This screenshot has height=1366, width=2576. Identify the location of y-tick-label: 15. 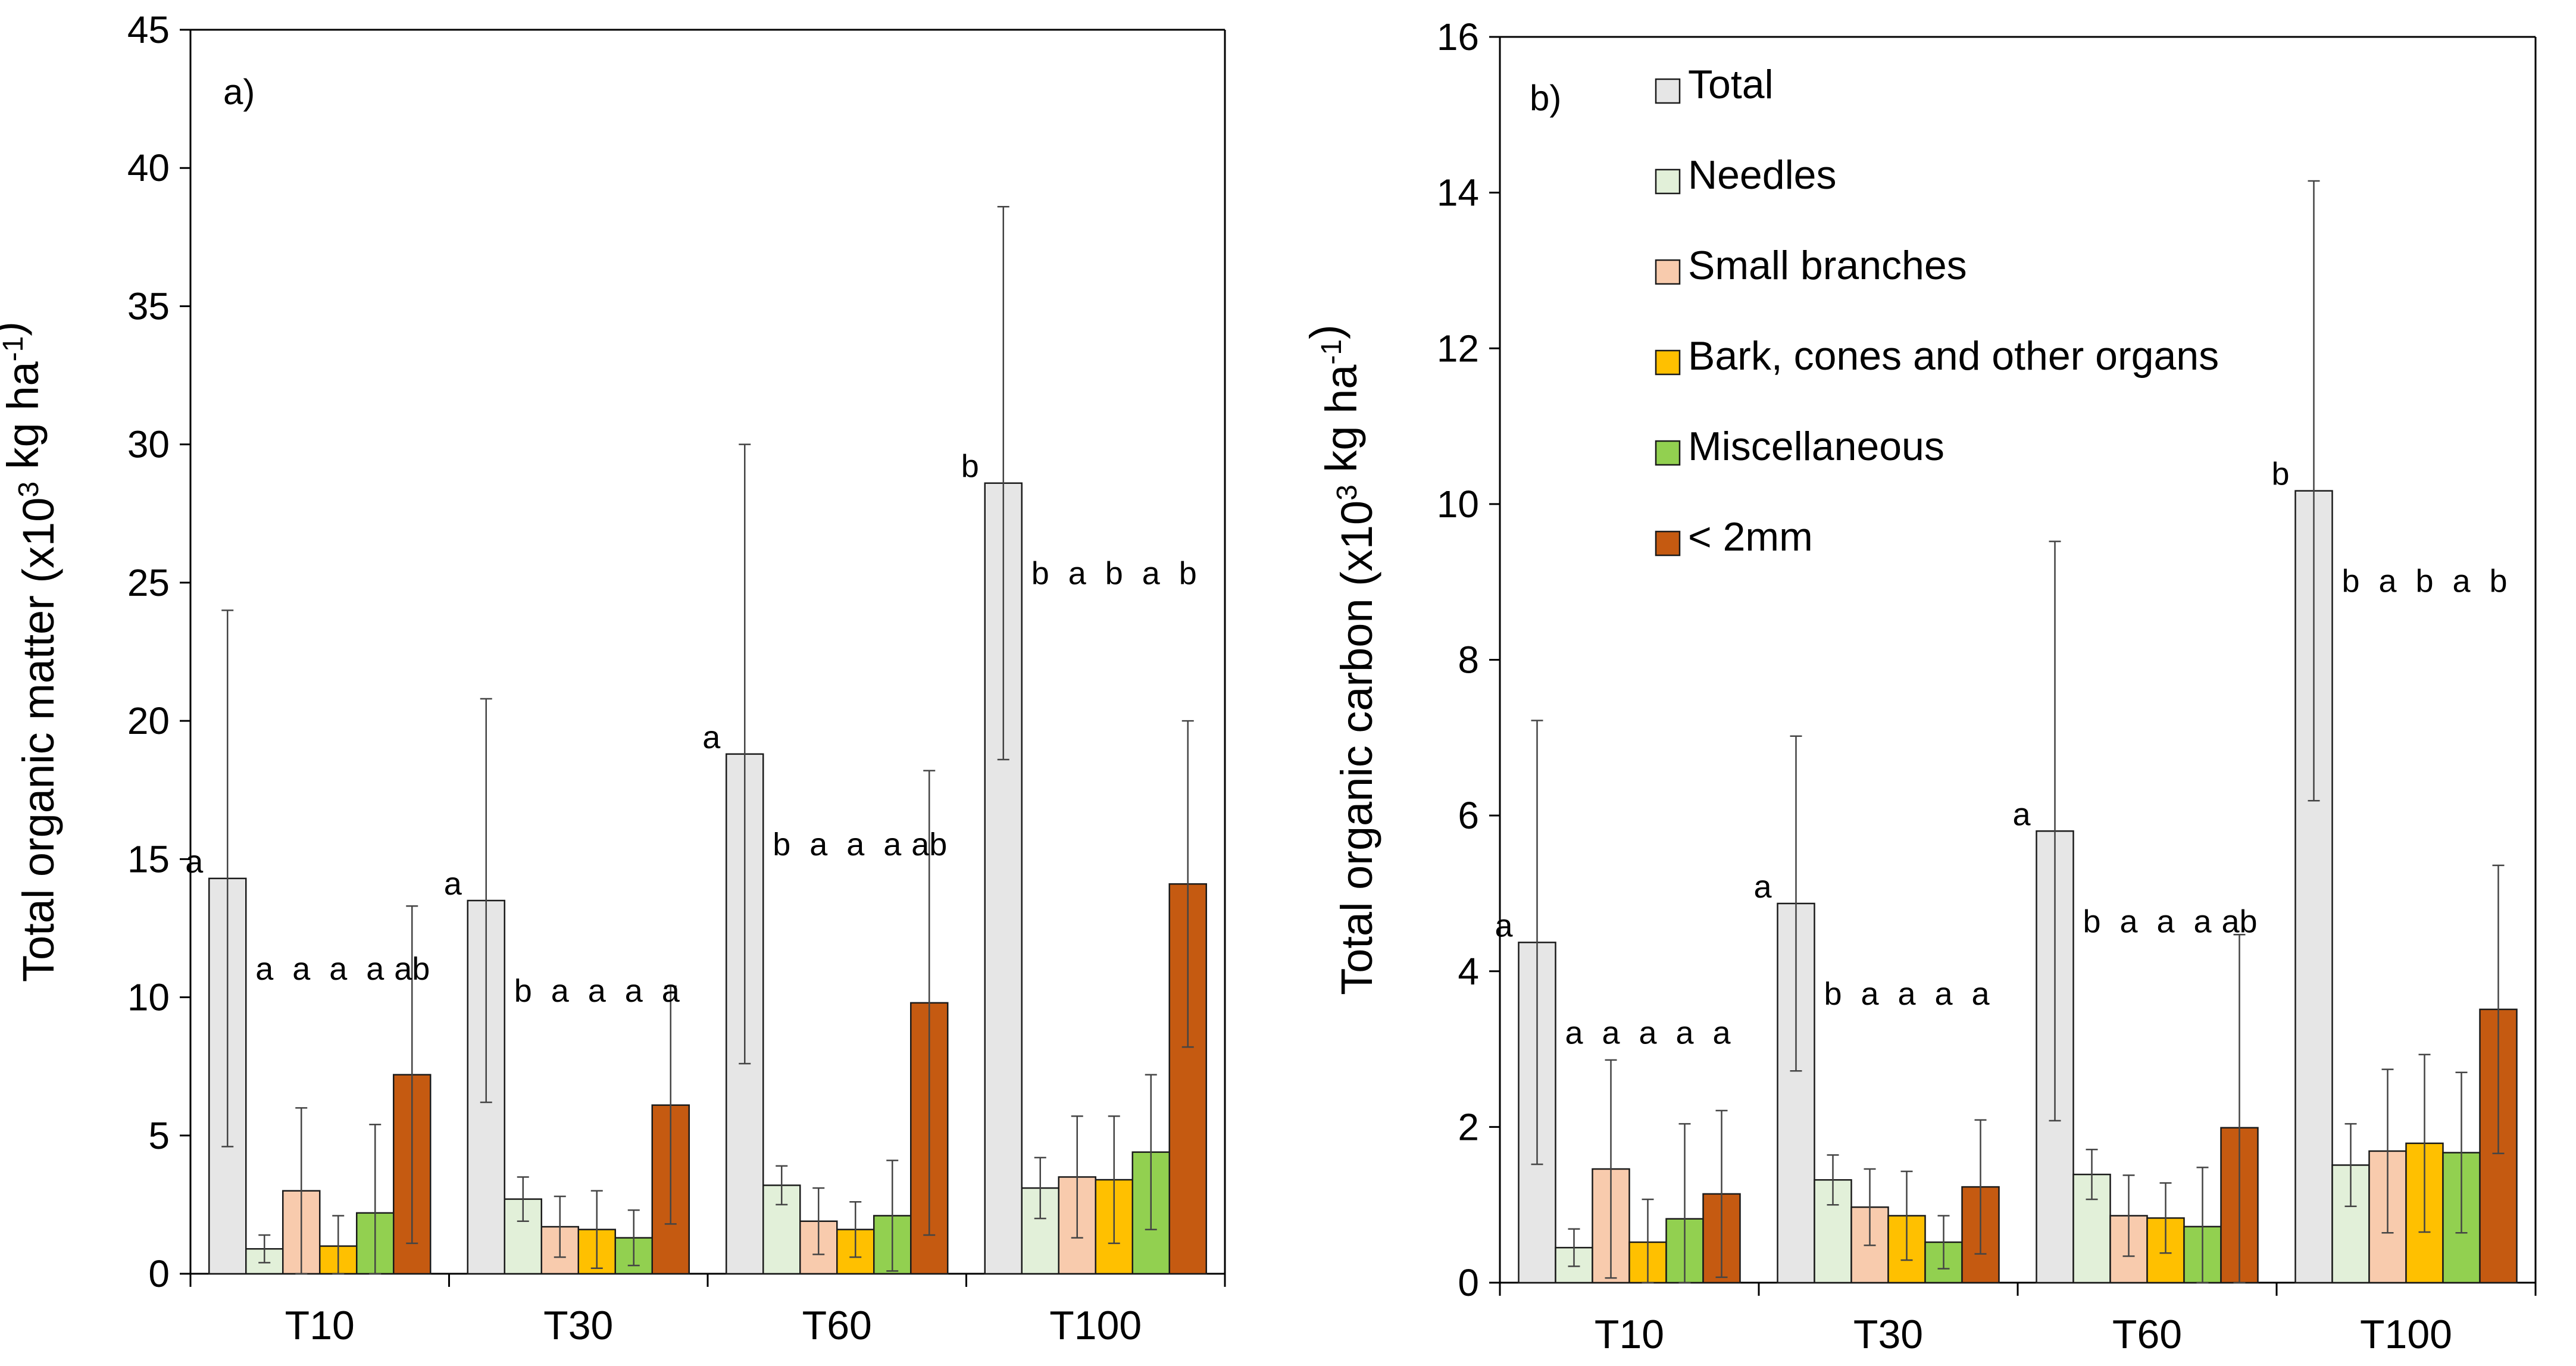
(148, 858).